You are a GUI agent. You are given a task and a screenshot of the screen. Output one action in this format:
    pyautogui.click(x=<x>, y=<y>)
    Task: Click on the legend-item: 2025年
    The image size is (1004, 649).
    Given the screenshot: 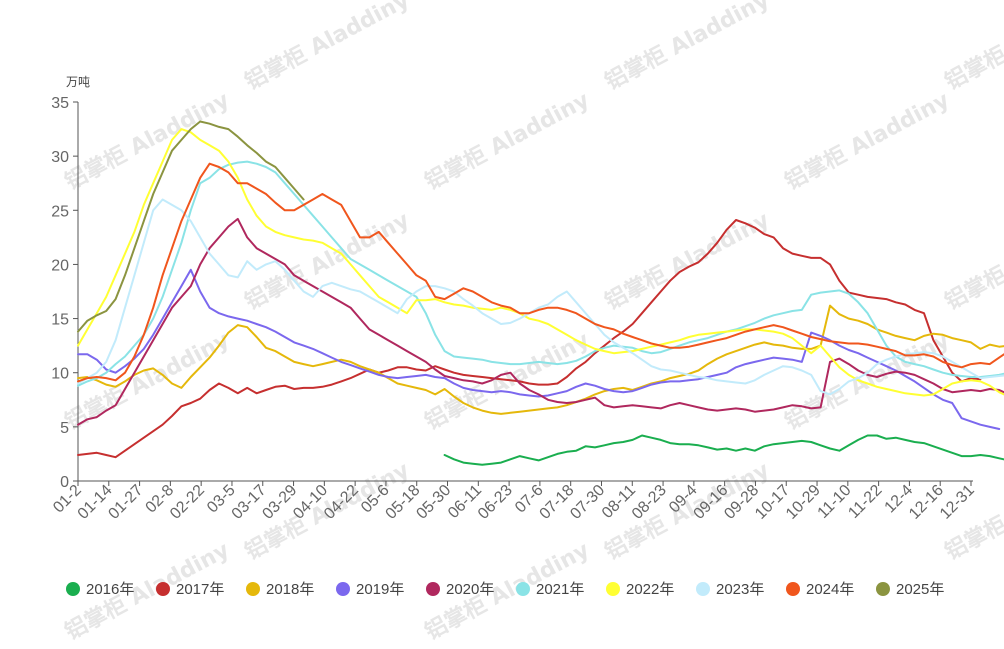 What is the action you would take?
    pyautogui.click(x=910, y=589)
    